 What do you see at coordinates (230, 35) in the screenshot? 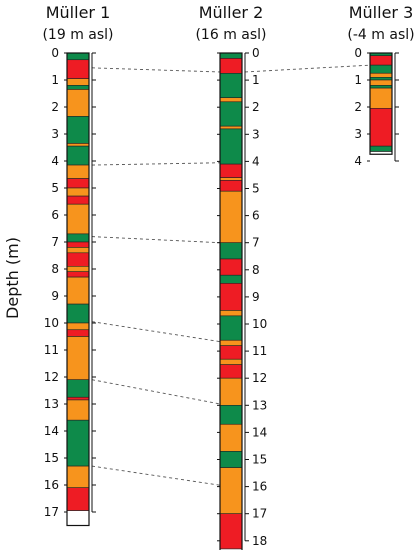
I see `core-elevation: (16 m asl)` at bounding box center [230, 35].